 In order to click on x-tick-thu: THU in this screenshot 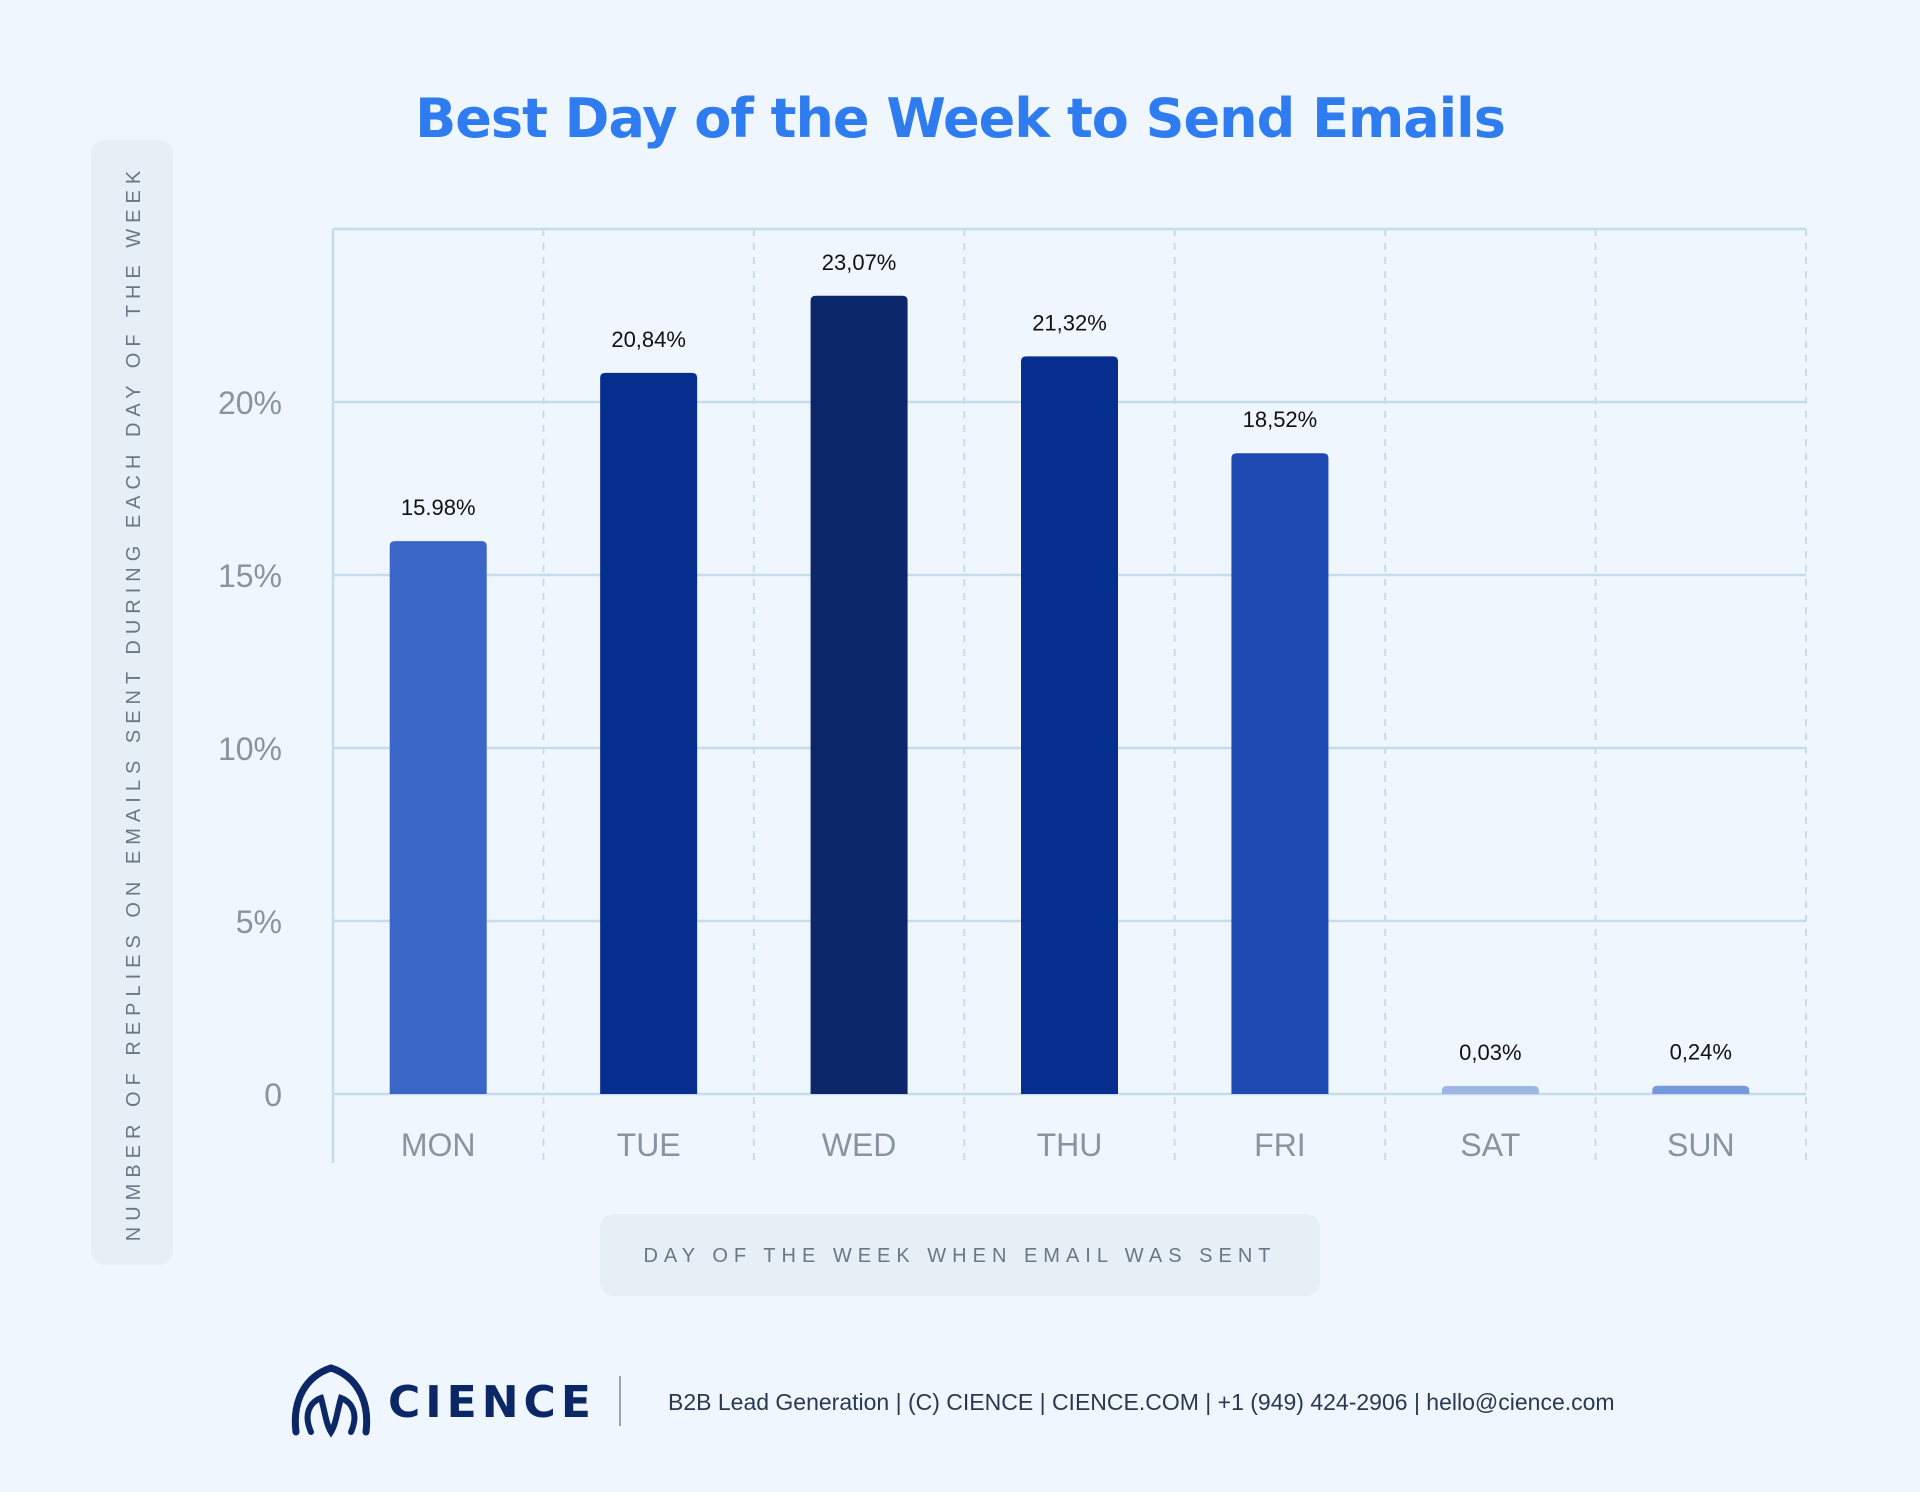, I will do `click(1070, 1145)`.